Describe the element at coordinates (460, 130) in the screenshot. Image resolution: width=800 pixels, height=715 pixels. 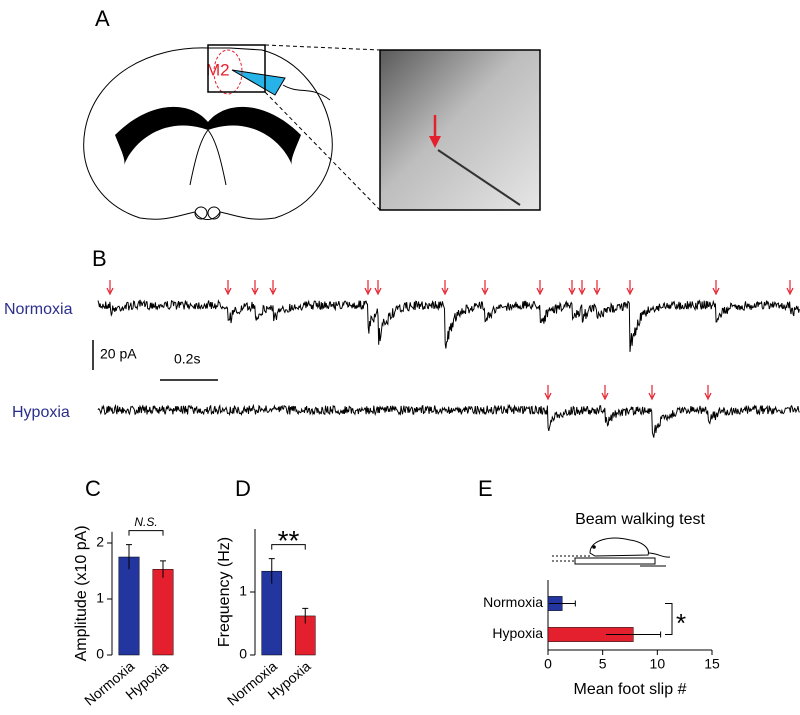
I see `inset-photo` at that location.